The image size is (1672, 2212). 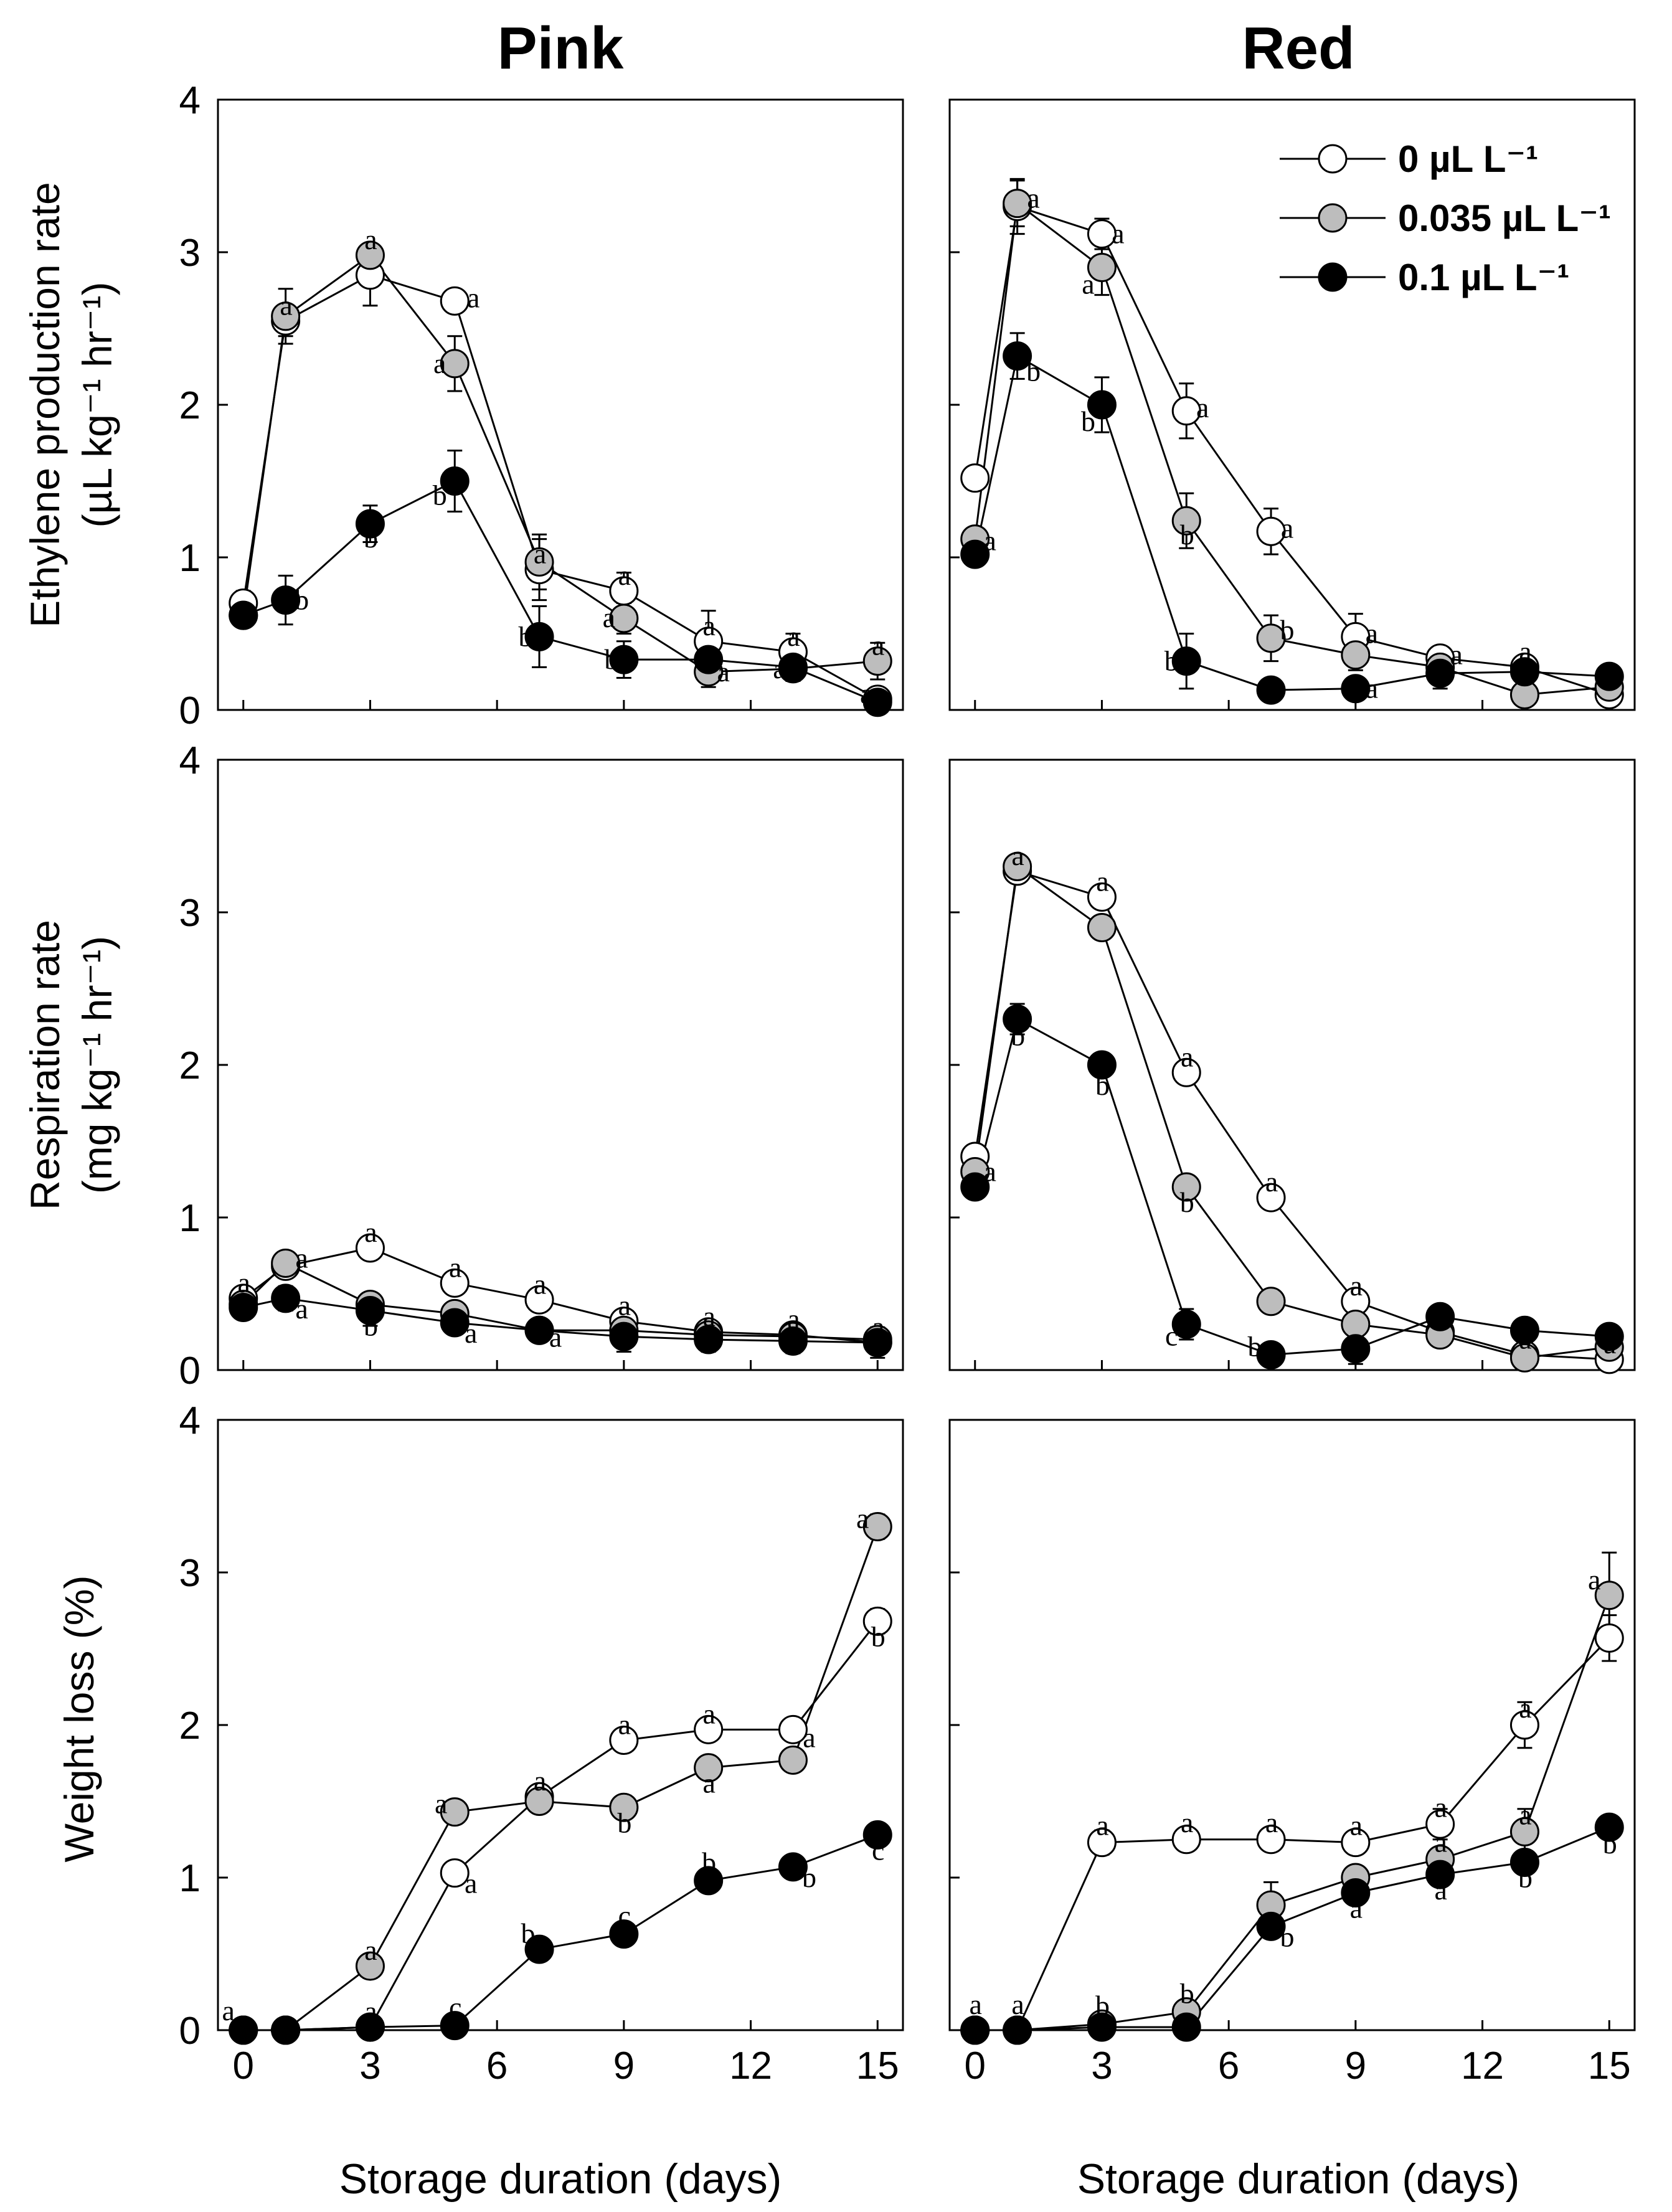 What do you see at coordinates (190, 1370) in the screenshot?
I see `y-tick-label: 0` at bounding box center [190, 1370].